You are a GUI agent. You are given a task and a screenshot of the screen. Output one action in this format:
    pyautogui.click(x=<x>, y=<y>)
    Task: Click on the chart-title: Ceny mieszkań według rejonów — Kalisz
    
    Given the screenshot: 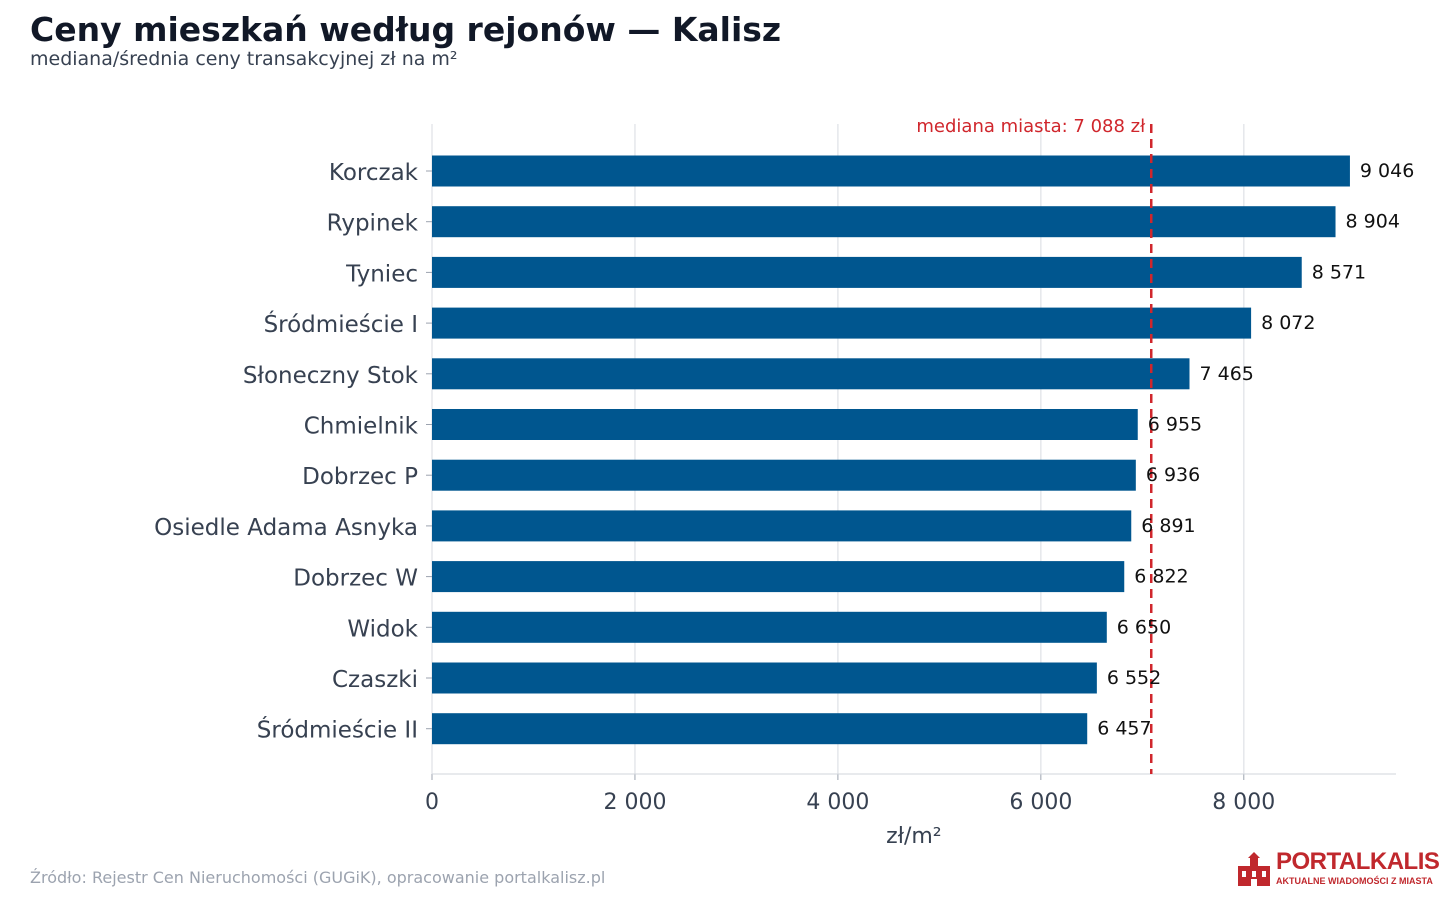 What is the action you would take?
    pyautogui.click(x=406, y=29)
    